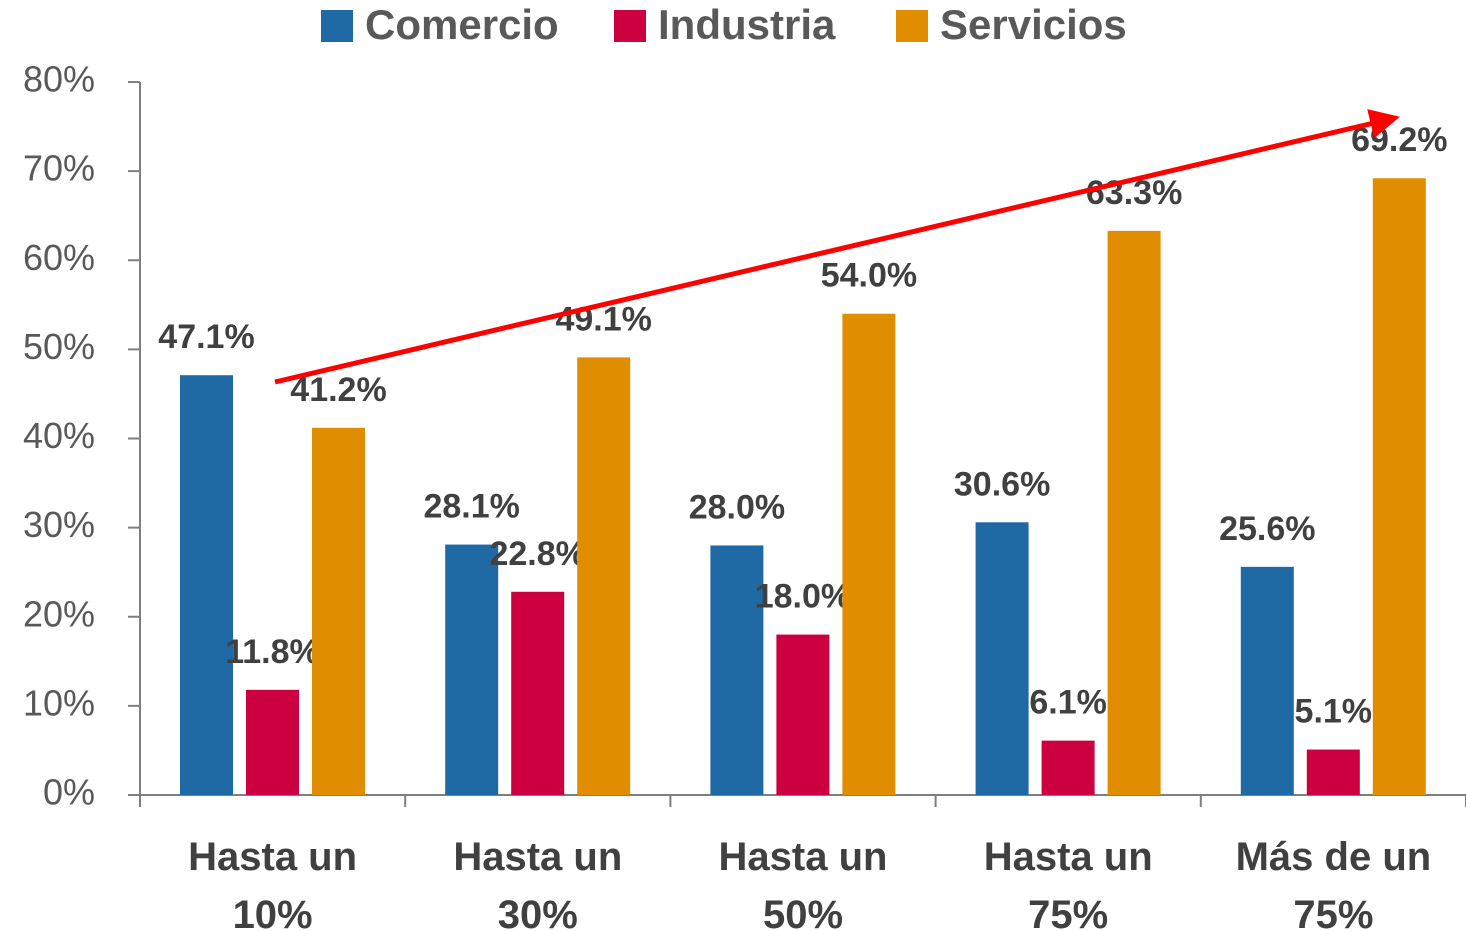 The width and height of the screenshot is (1466, 931). I want to click on data-label: 30.6%, so click(1002, 484).